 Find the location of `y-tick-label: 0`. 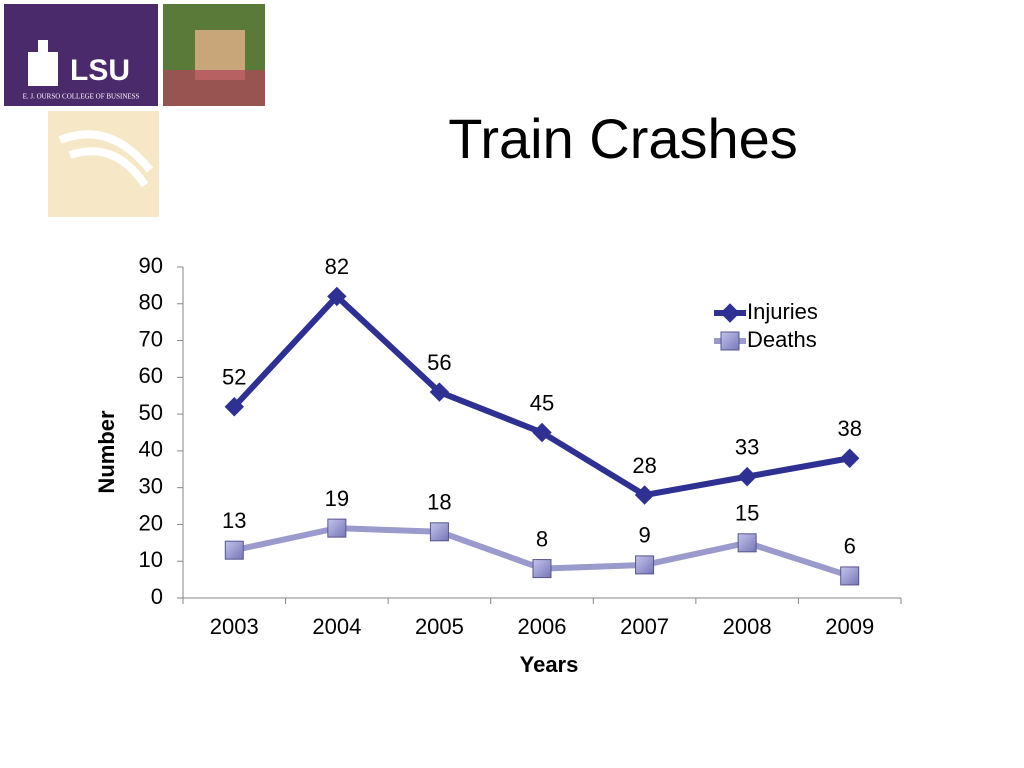

y-tick-label: 0 is located at coordinates (157, 596).